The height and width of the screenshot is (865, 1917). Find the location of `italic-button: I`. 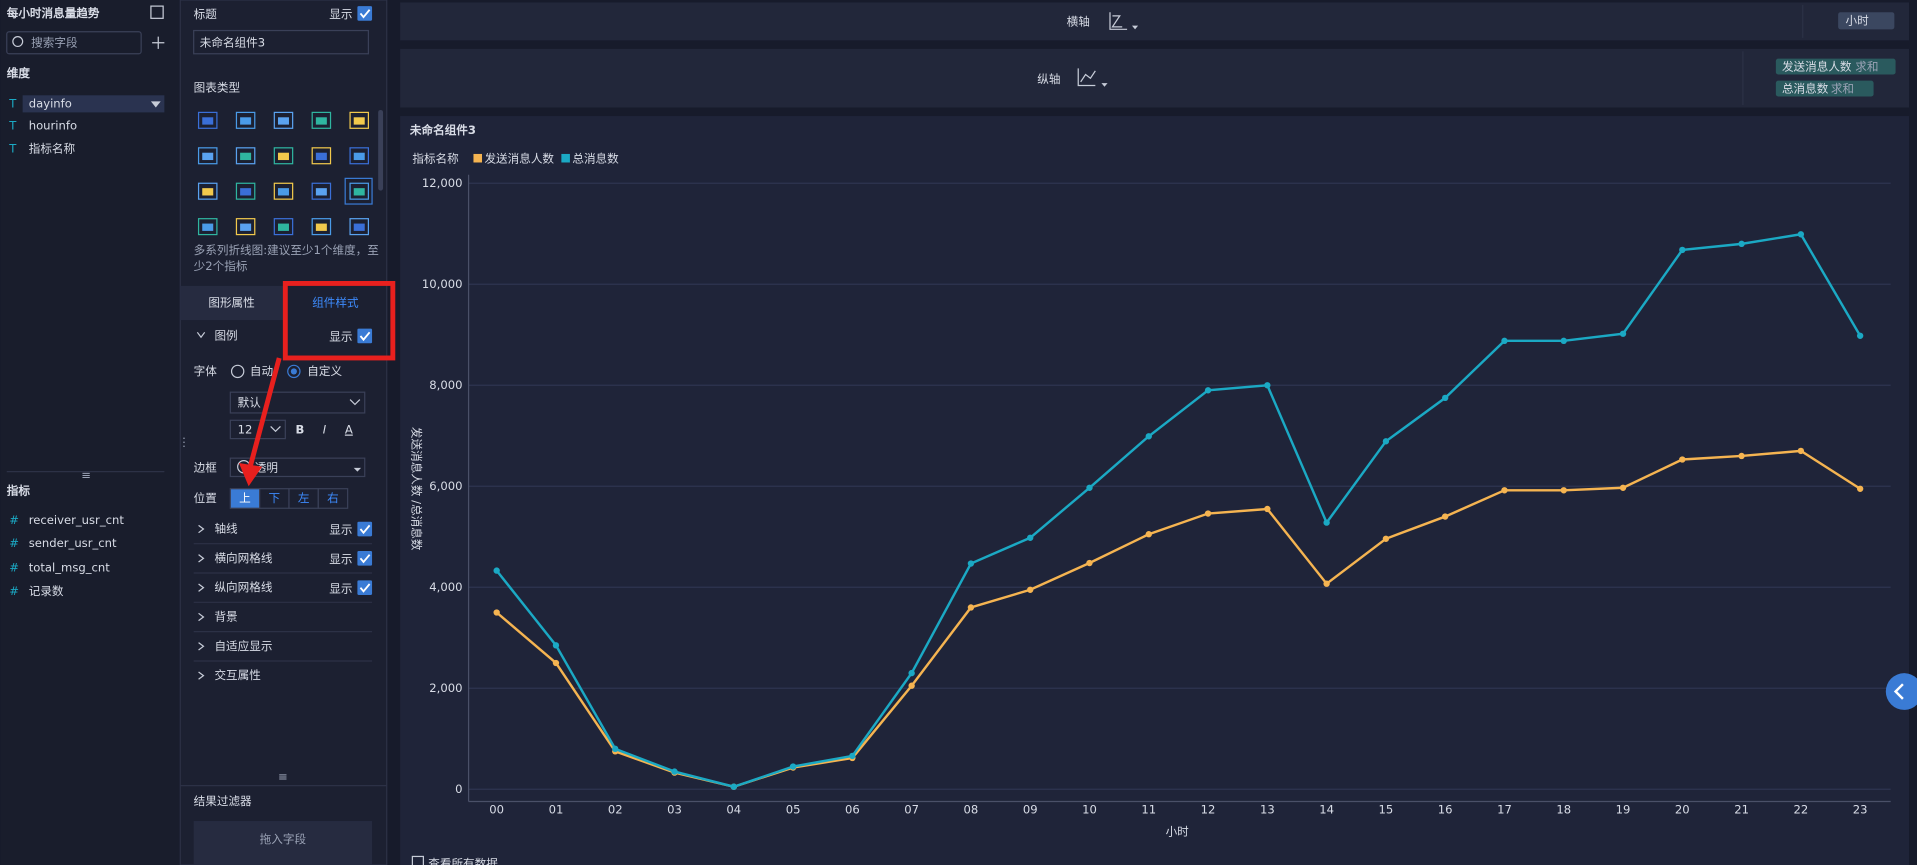

italic-button: I is located at coordinates (325, 430).